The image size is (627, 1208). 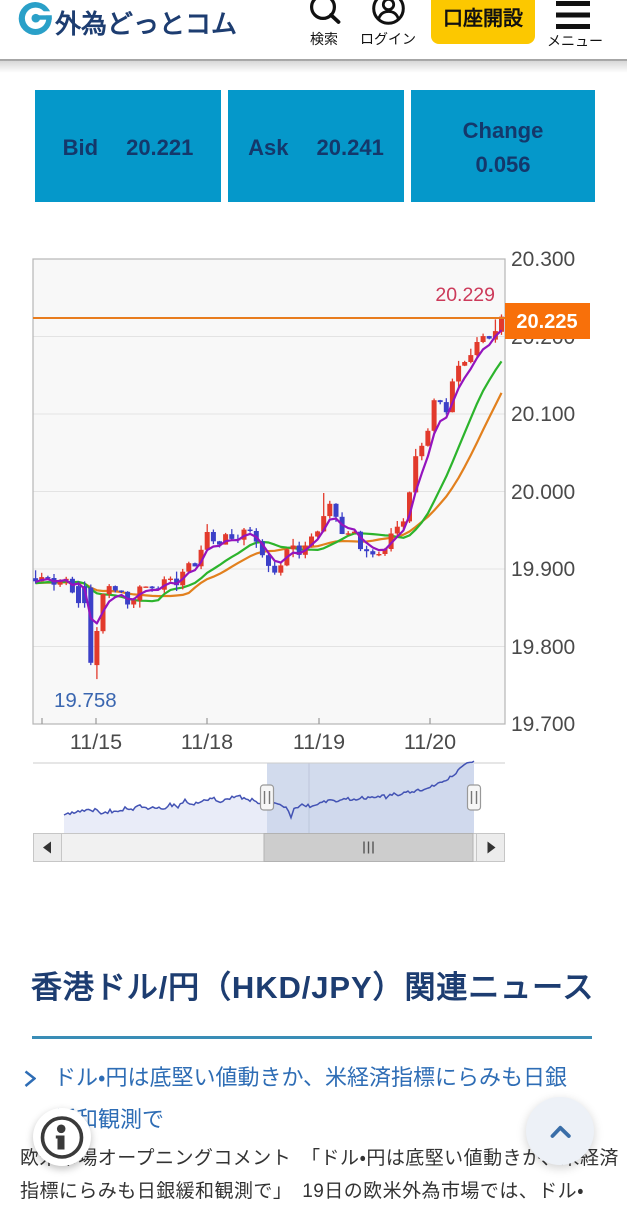 I want to click on svg-text: 11/18, so click(x=207, y=742).